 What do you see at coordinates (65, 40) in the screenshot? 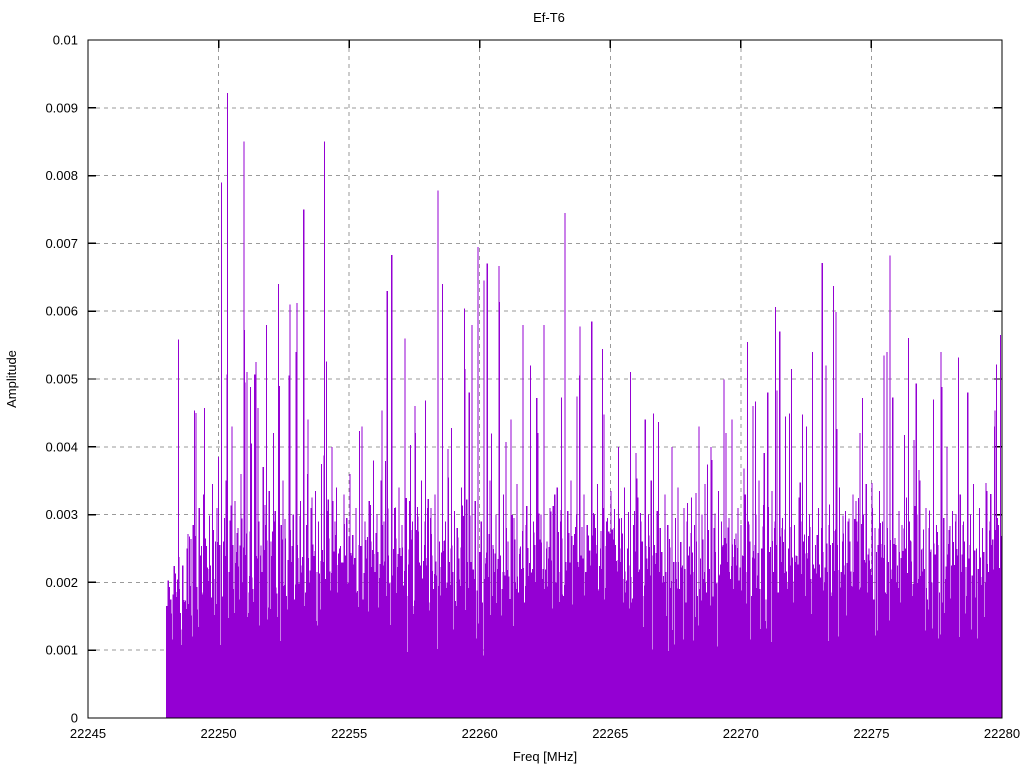
I see `y-tick-label: 0.01` at bounding box center [65, 40].